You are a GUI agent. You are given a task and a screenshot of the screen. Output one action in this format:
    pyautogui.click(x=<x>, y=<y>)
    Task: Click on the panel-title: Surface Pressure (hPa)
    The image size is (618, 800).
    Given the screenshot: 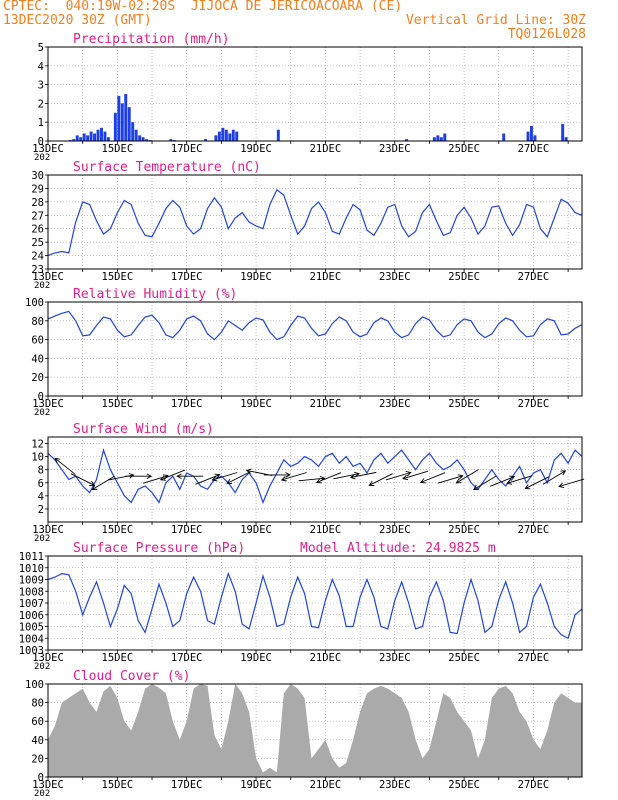 What is the action you would take?
    pyautogui.click(x=159, y=548)
    